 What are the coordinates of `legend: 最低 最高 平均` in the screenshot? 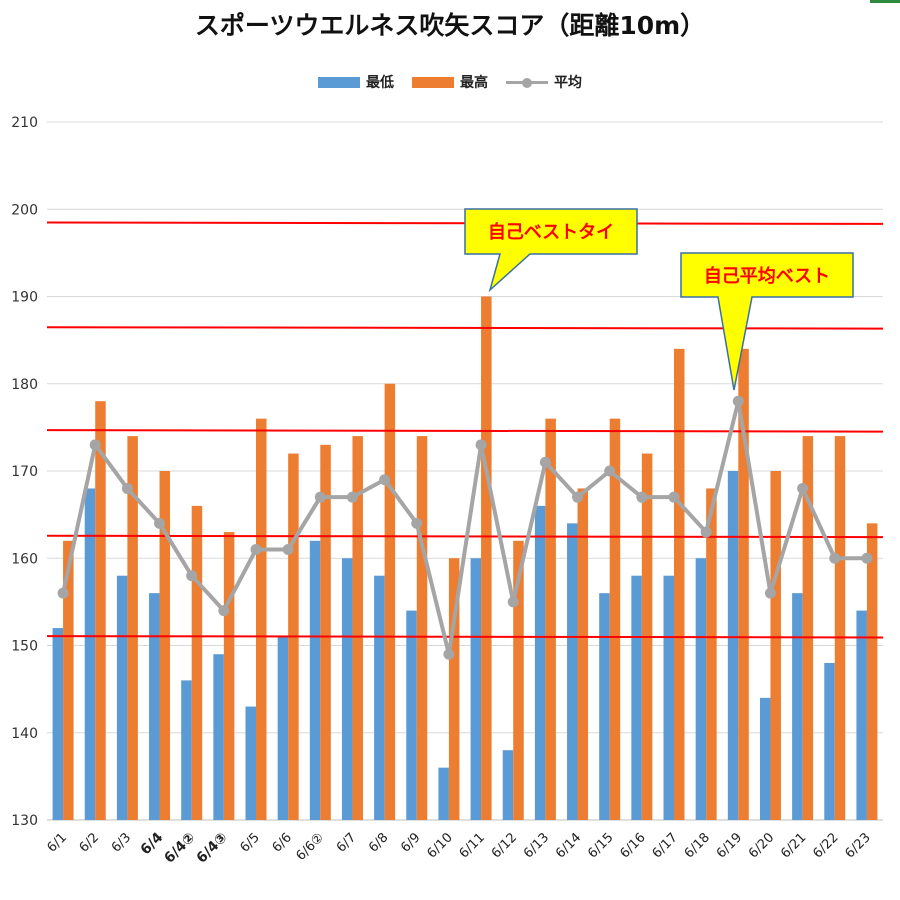 It's located at (450, 82).